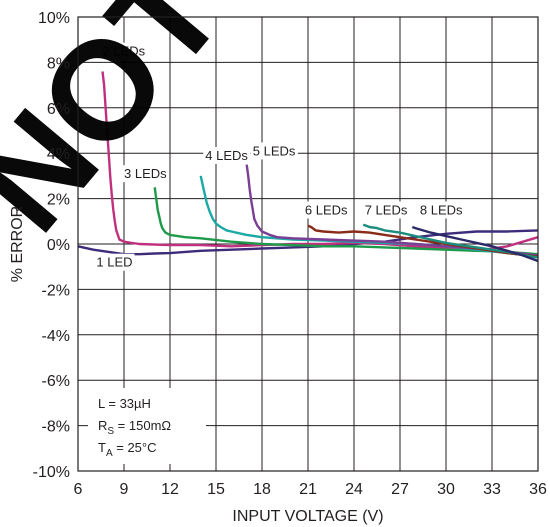 Image resolution: width=550 pixels, height=527 pixels. I want to click on x-tick-label: 24, so click(354, 489).